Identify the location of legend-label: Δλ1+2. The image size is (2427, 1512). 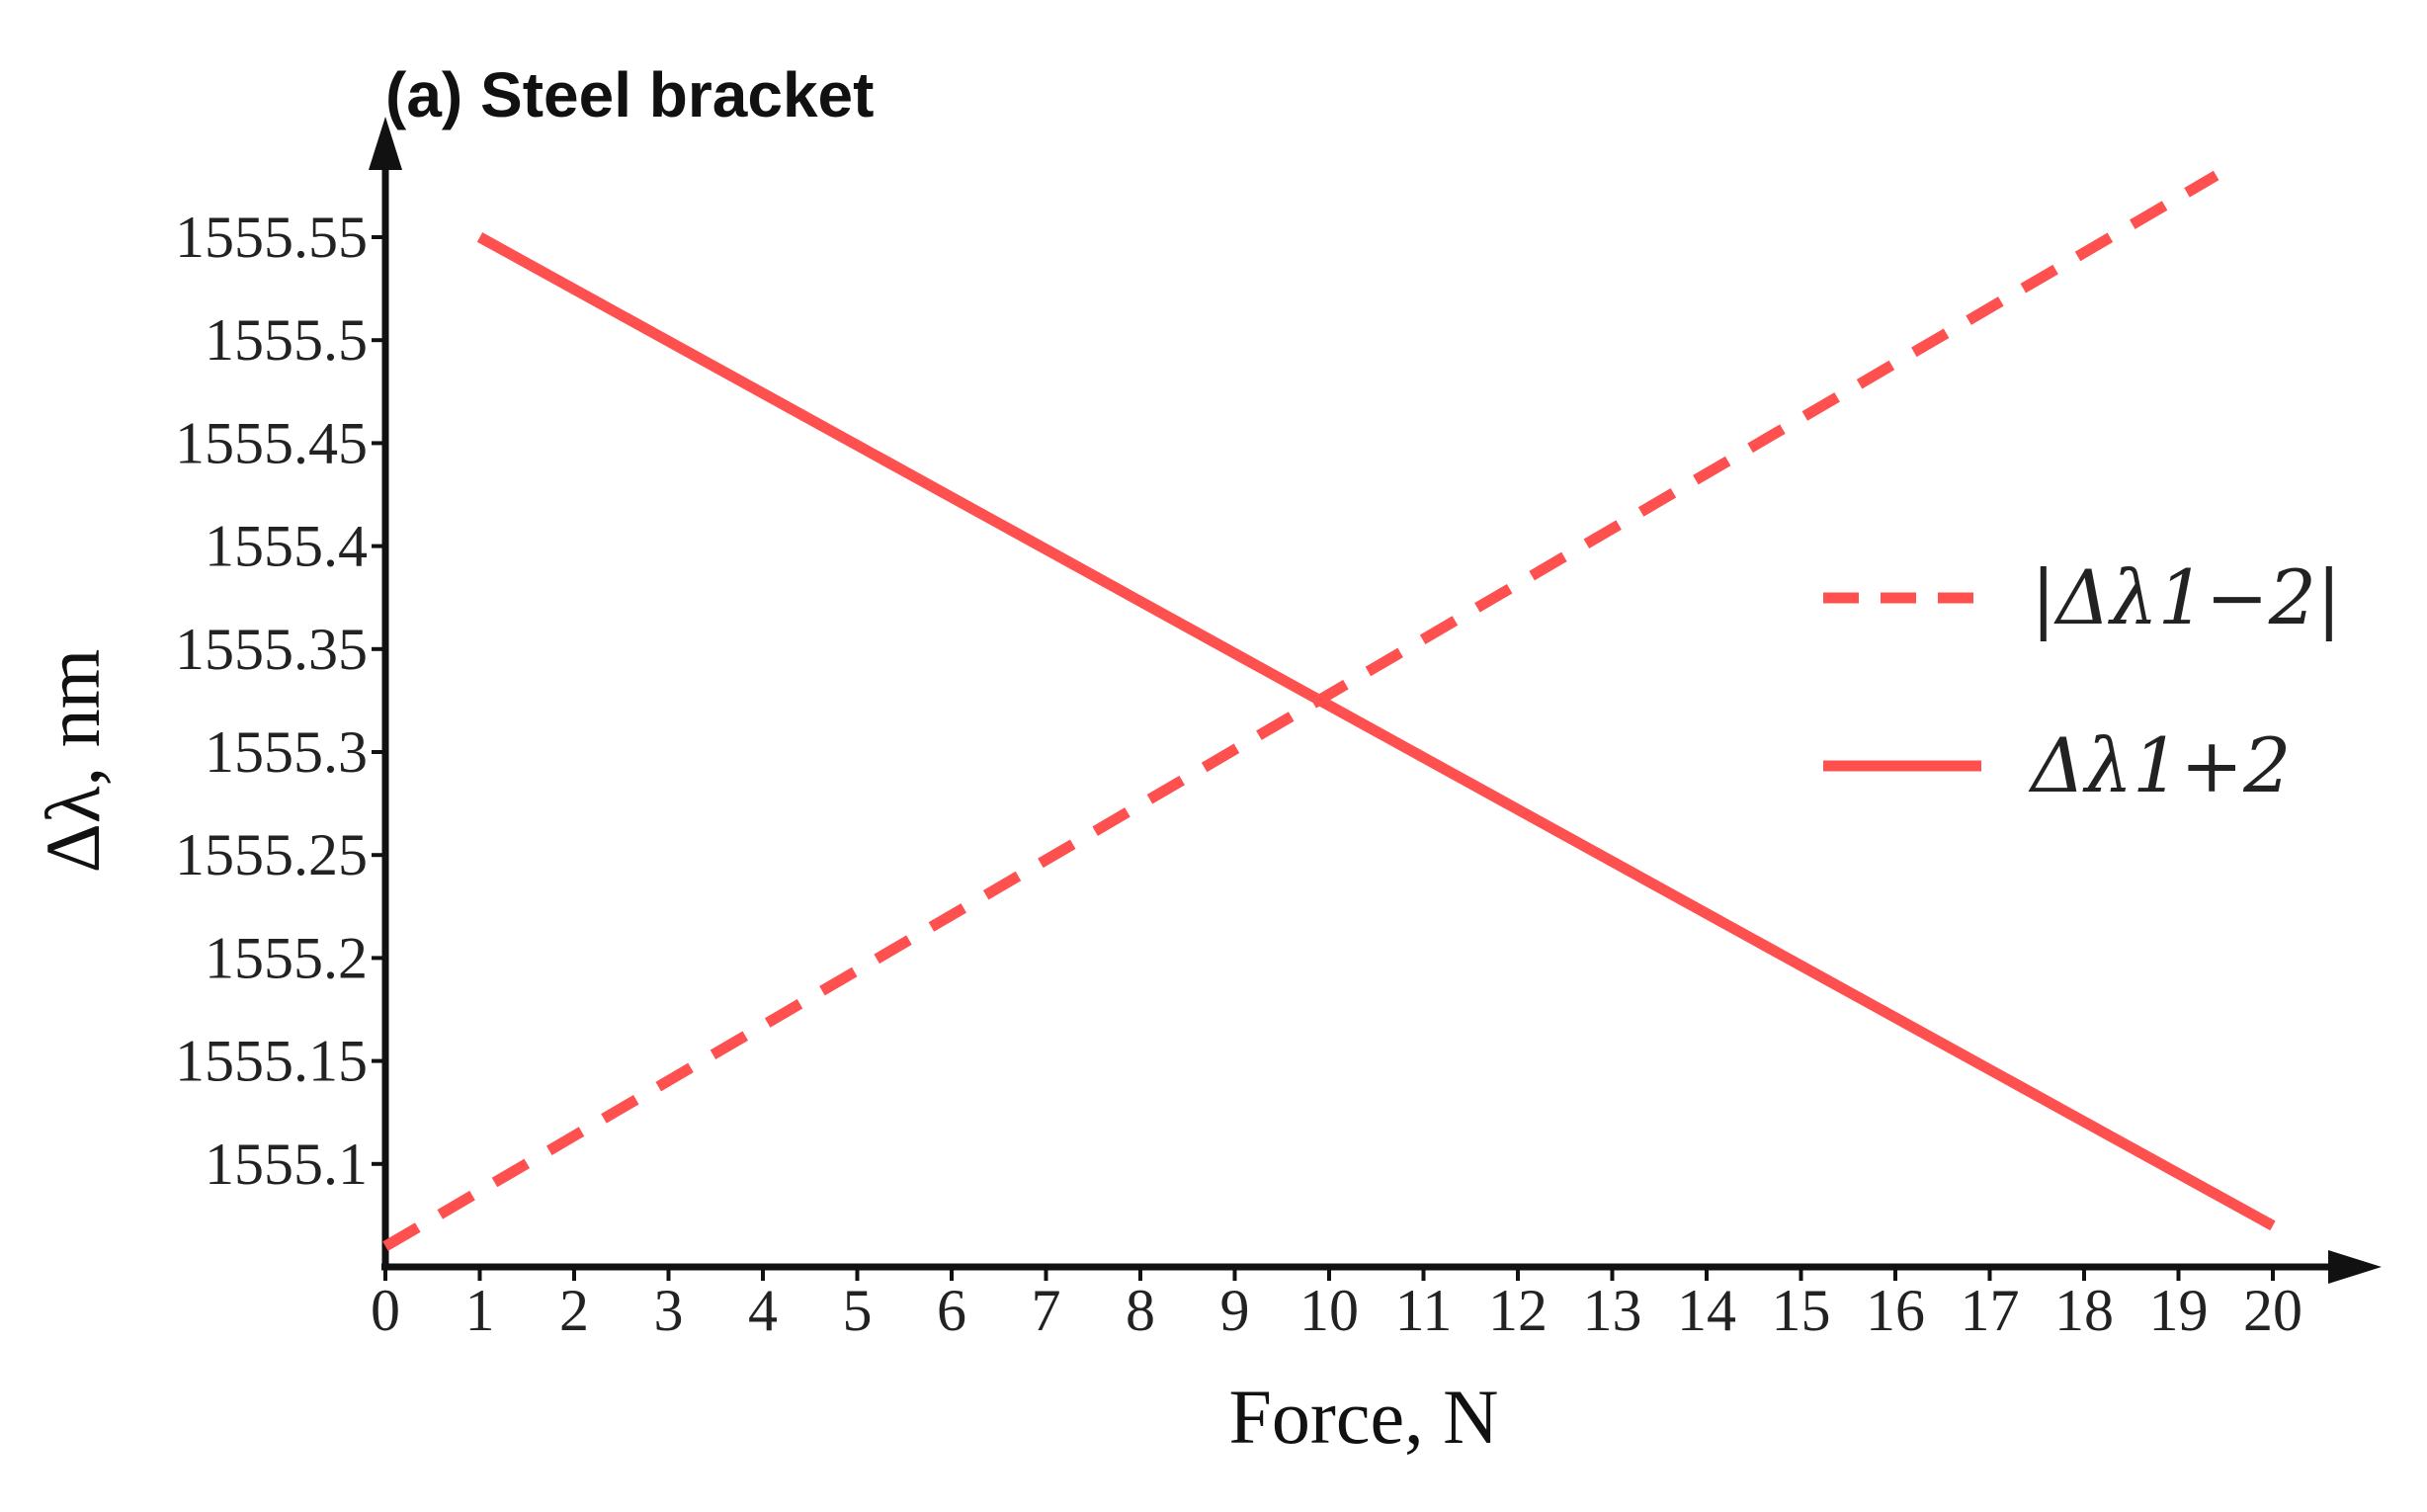
(2160, 765).